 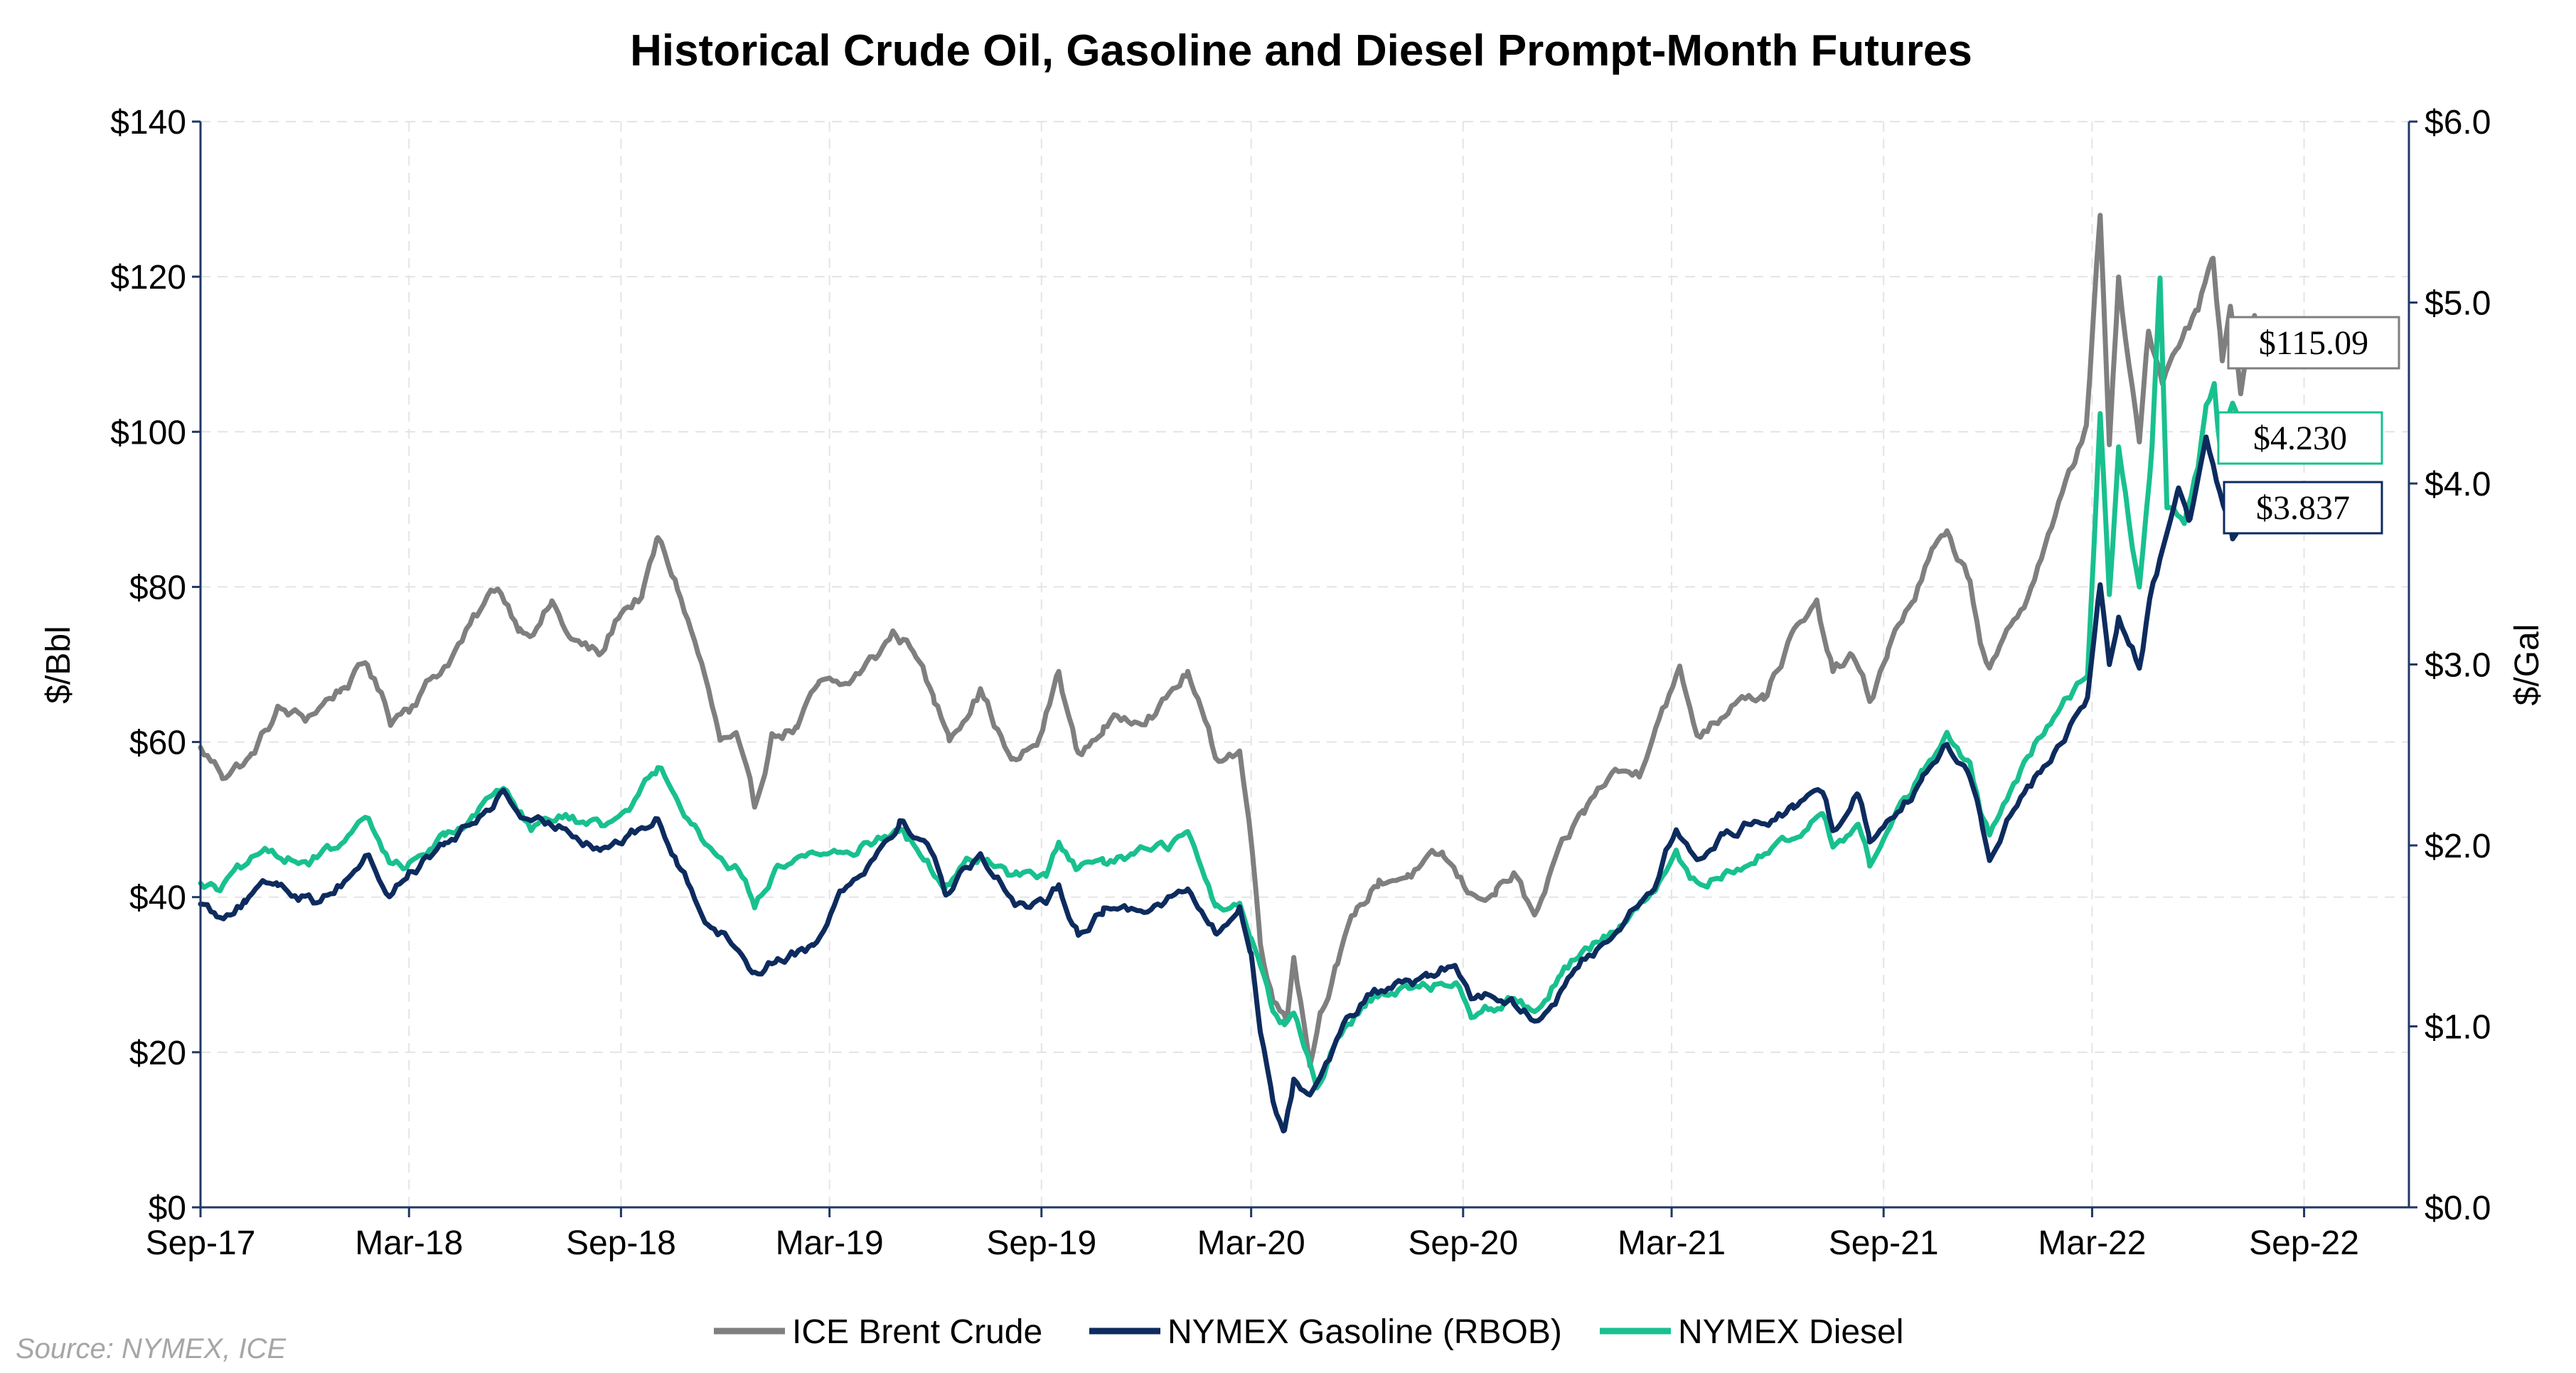 What do you see at coordinates (155, 665) in the screenshot?
I see `left-axis-ticks: $0 $20 $40 $60 $80 $100 $120 $140` at bounding box center [155, 665].